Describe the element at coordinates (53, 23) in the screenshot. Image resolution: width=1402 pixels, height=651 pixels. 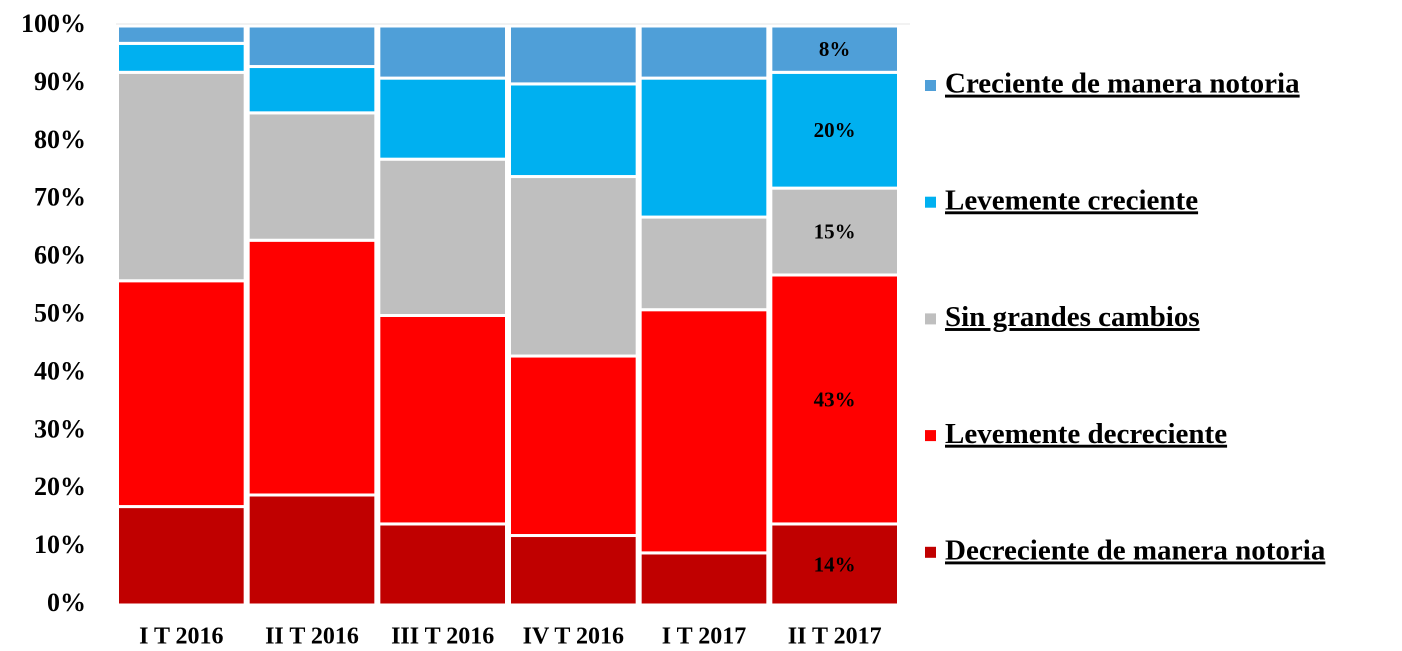
I see `y-tick-label: 100%` at that location.